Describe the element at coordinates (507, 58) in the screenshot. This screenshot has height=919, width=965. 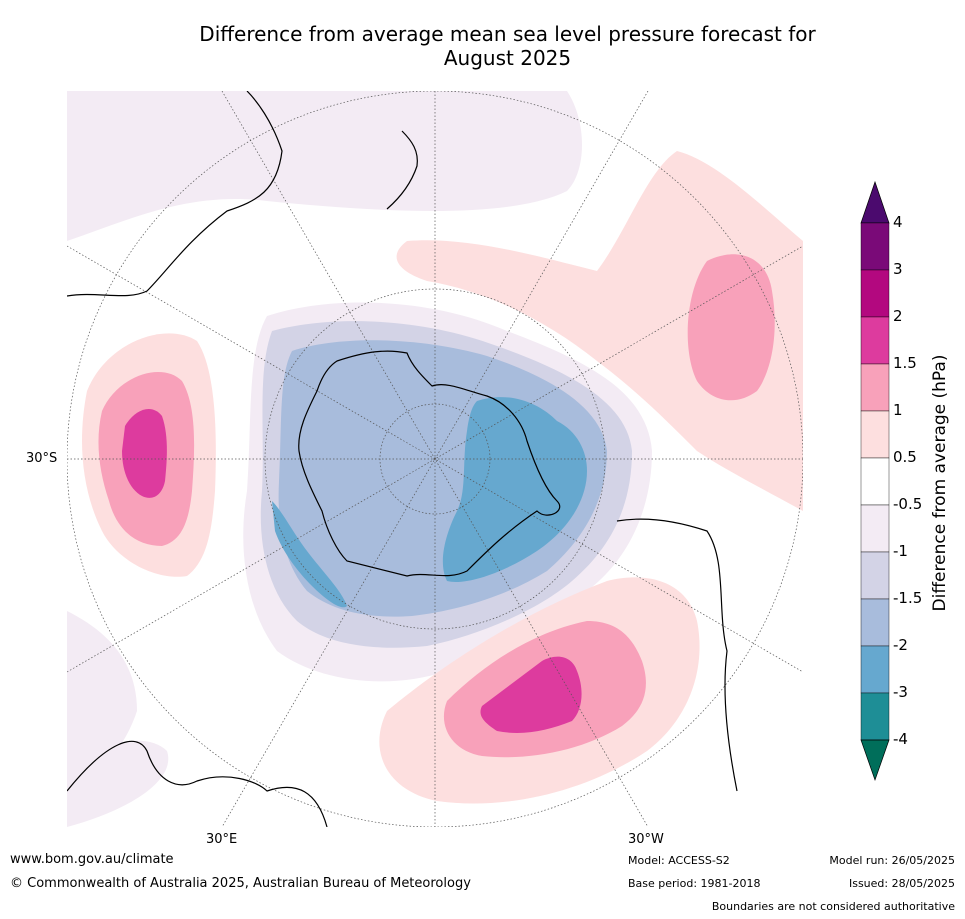
I see `title-line-2: August 2025` at that location.